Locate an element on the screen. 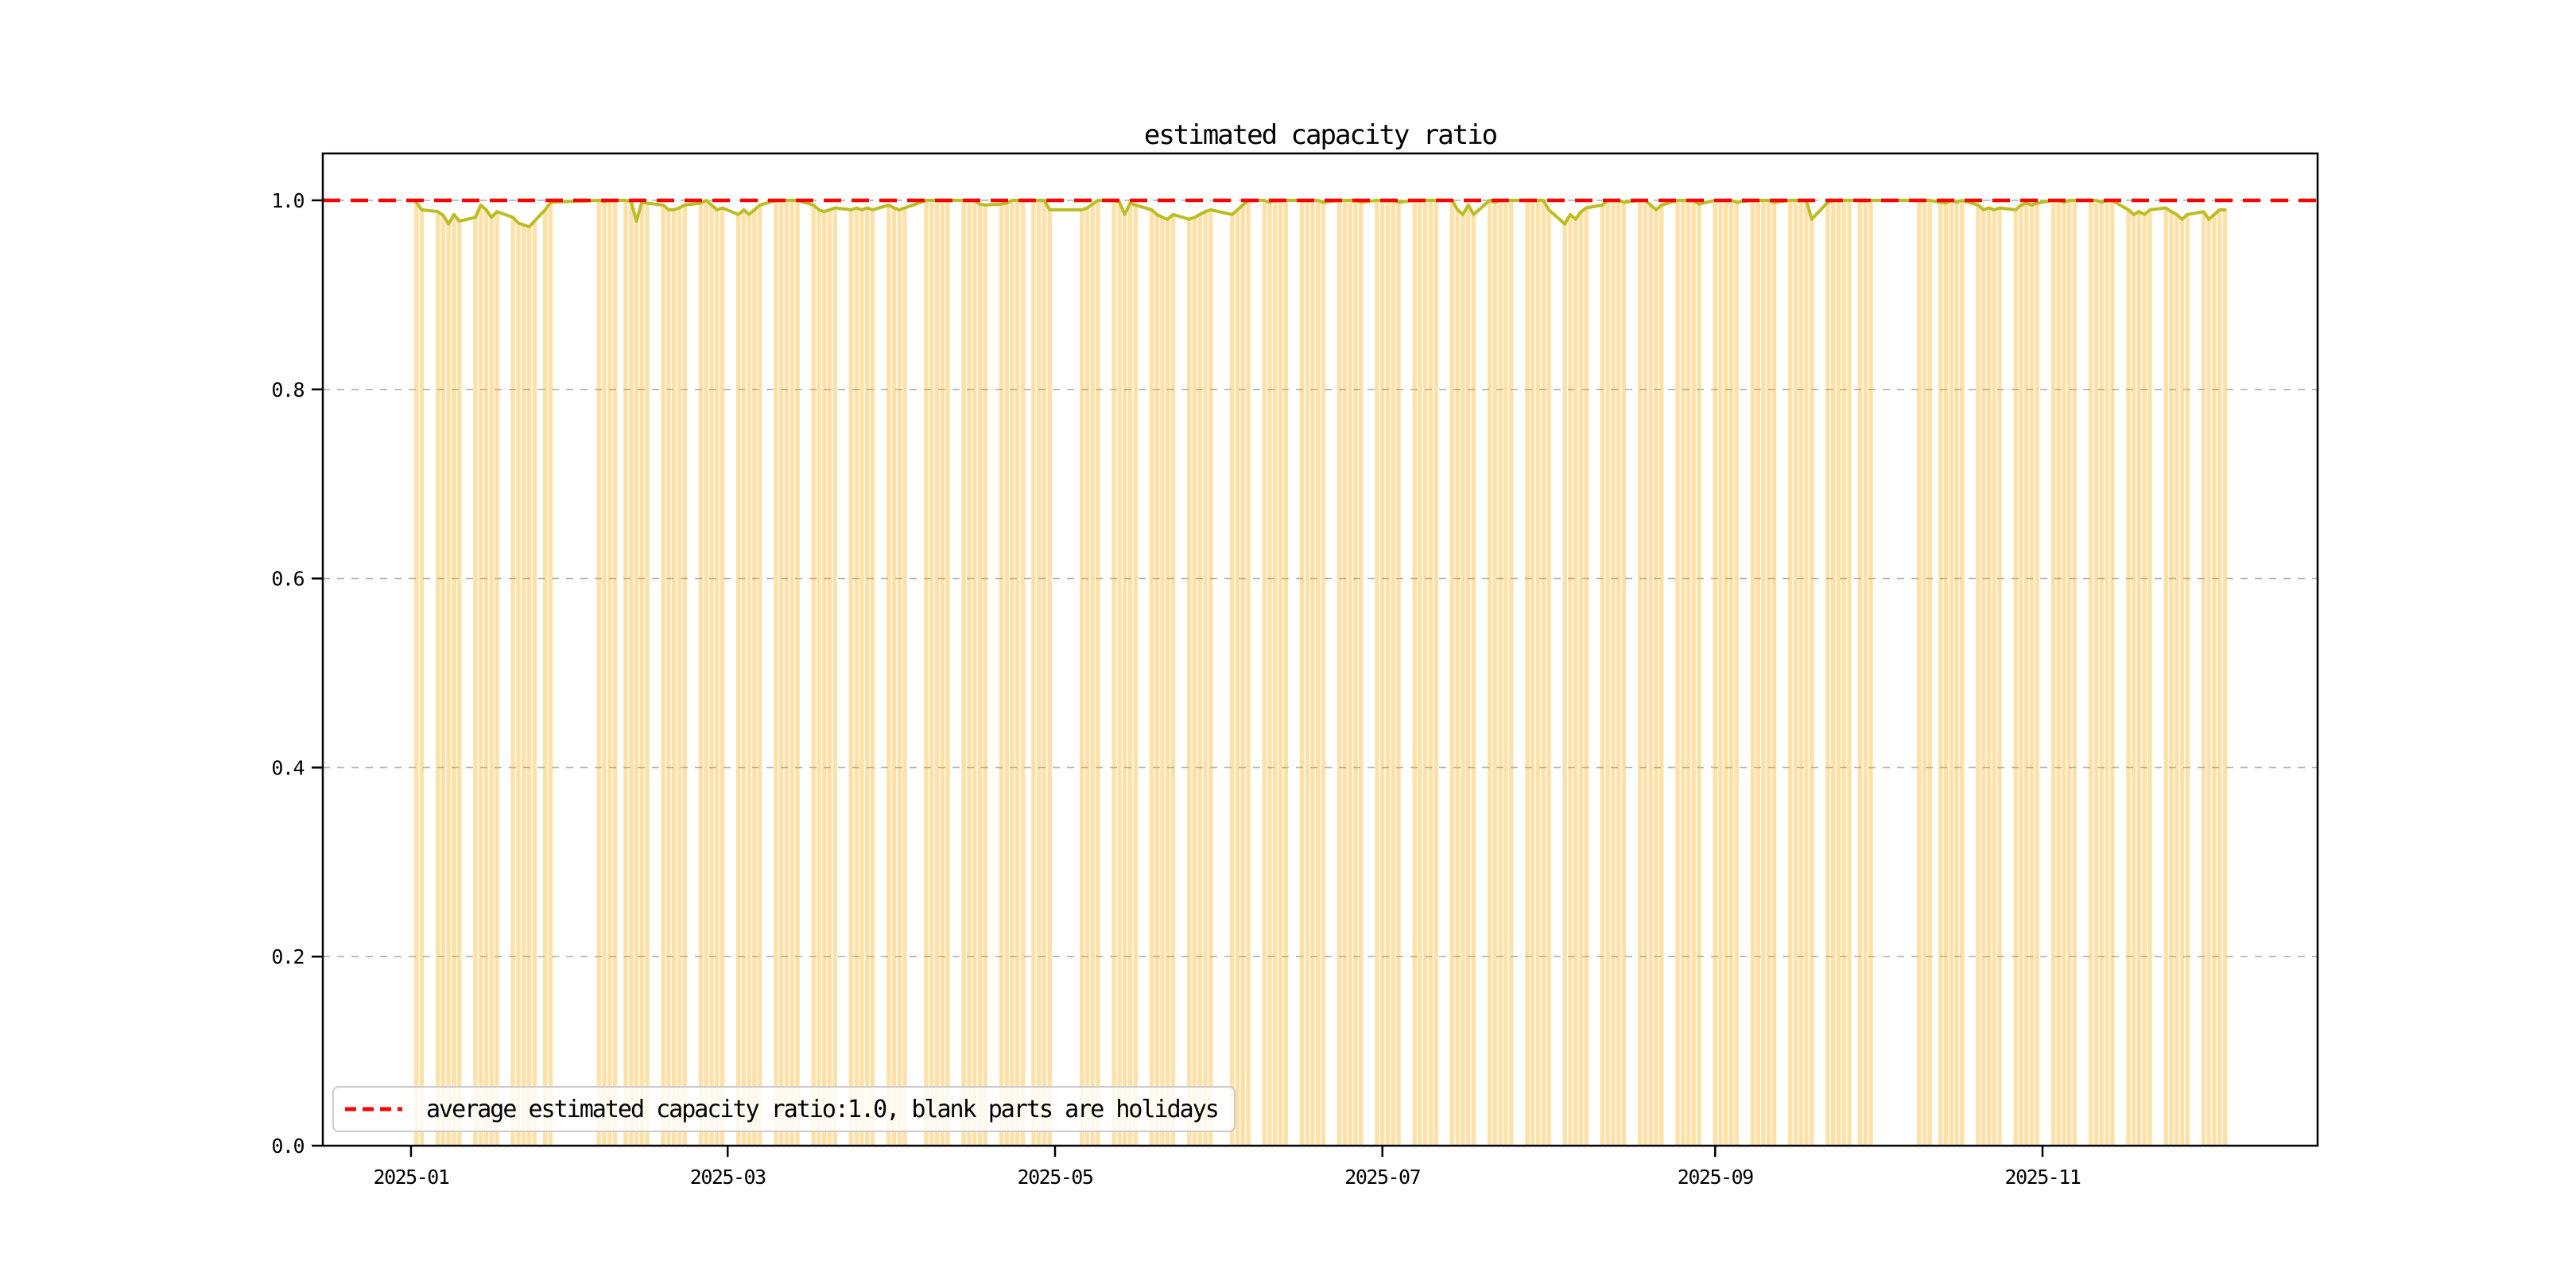  line-layer is located at coordinates (1321, 214).